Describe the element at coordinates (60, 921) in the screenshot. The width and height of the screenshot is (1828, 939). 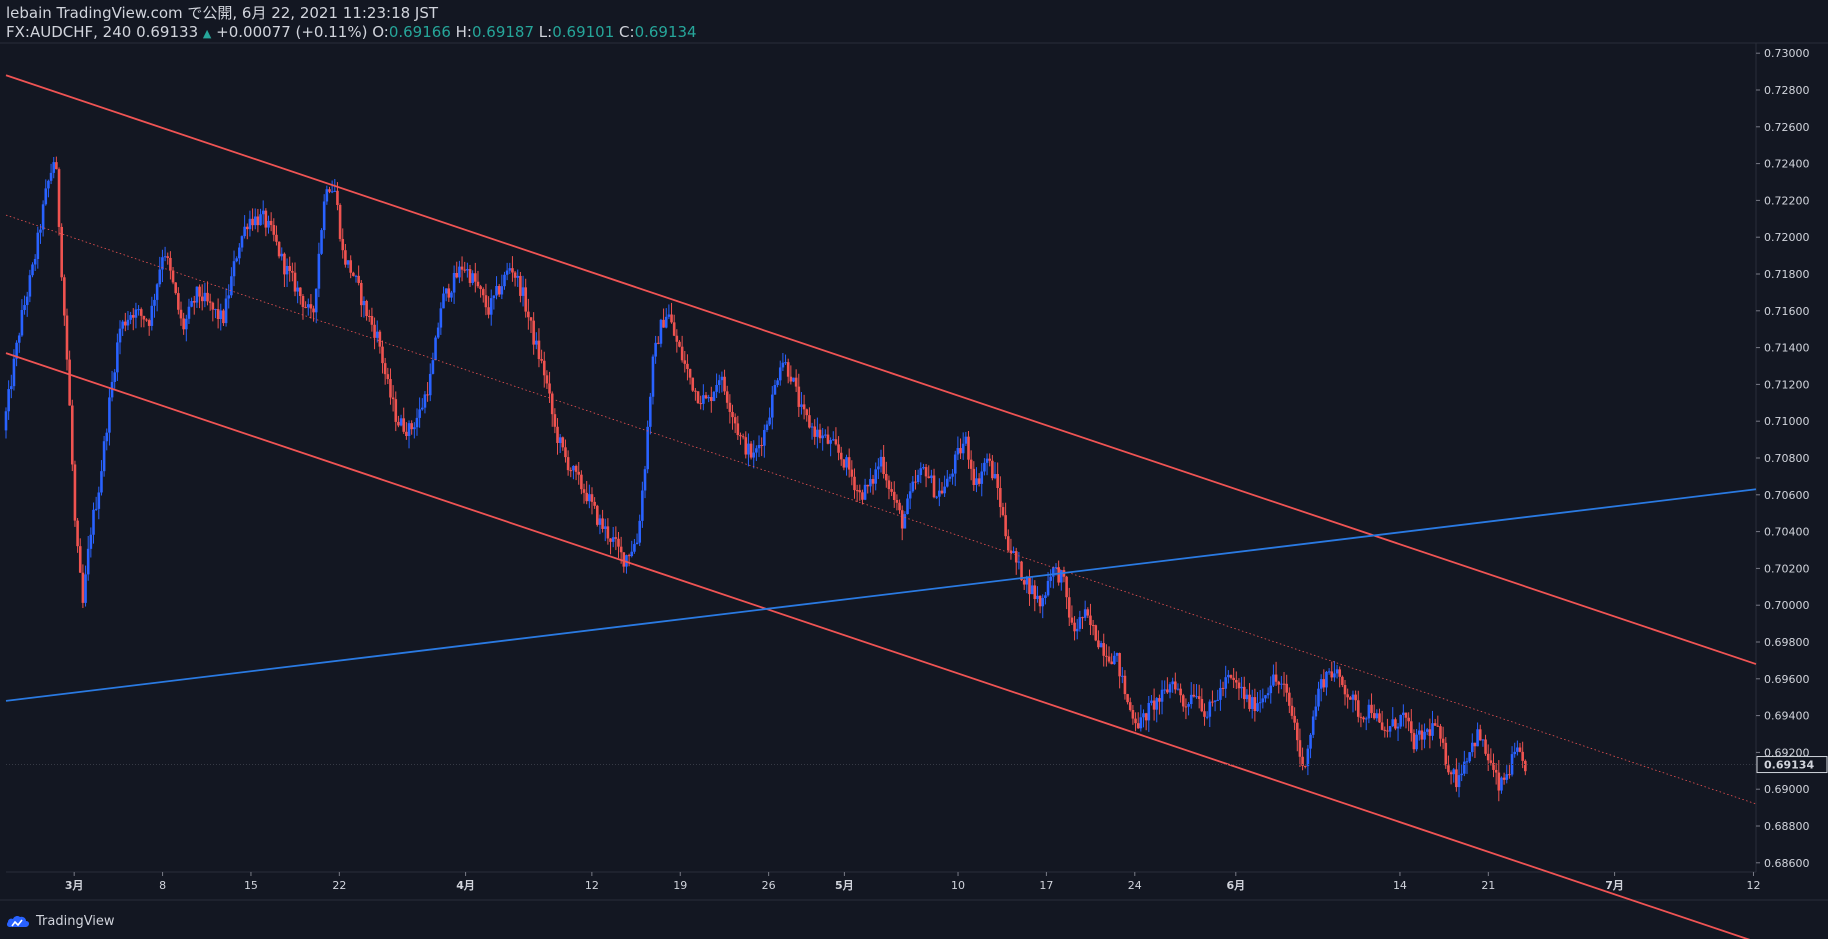
I see `footer-brand: TradingView` at that location.